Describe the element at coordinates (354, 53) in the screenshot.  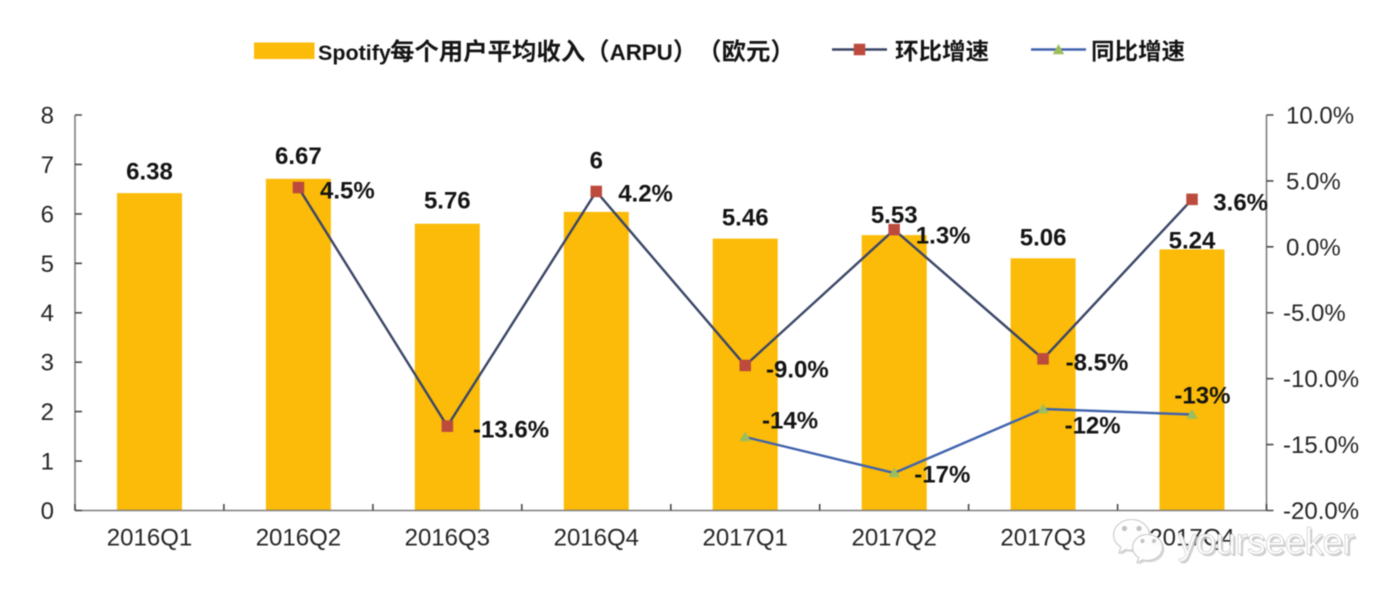
I see `svg-text: Spotify` at that location.